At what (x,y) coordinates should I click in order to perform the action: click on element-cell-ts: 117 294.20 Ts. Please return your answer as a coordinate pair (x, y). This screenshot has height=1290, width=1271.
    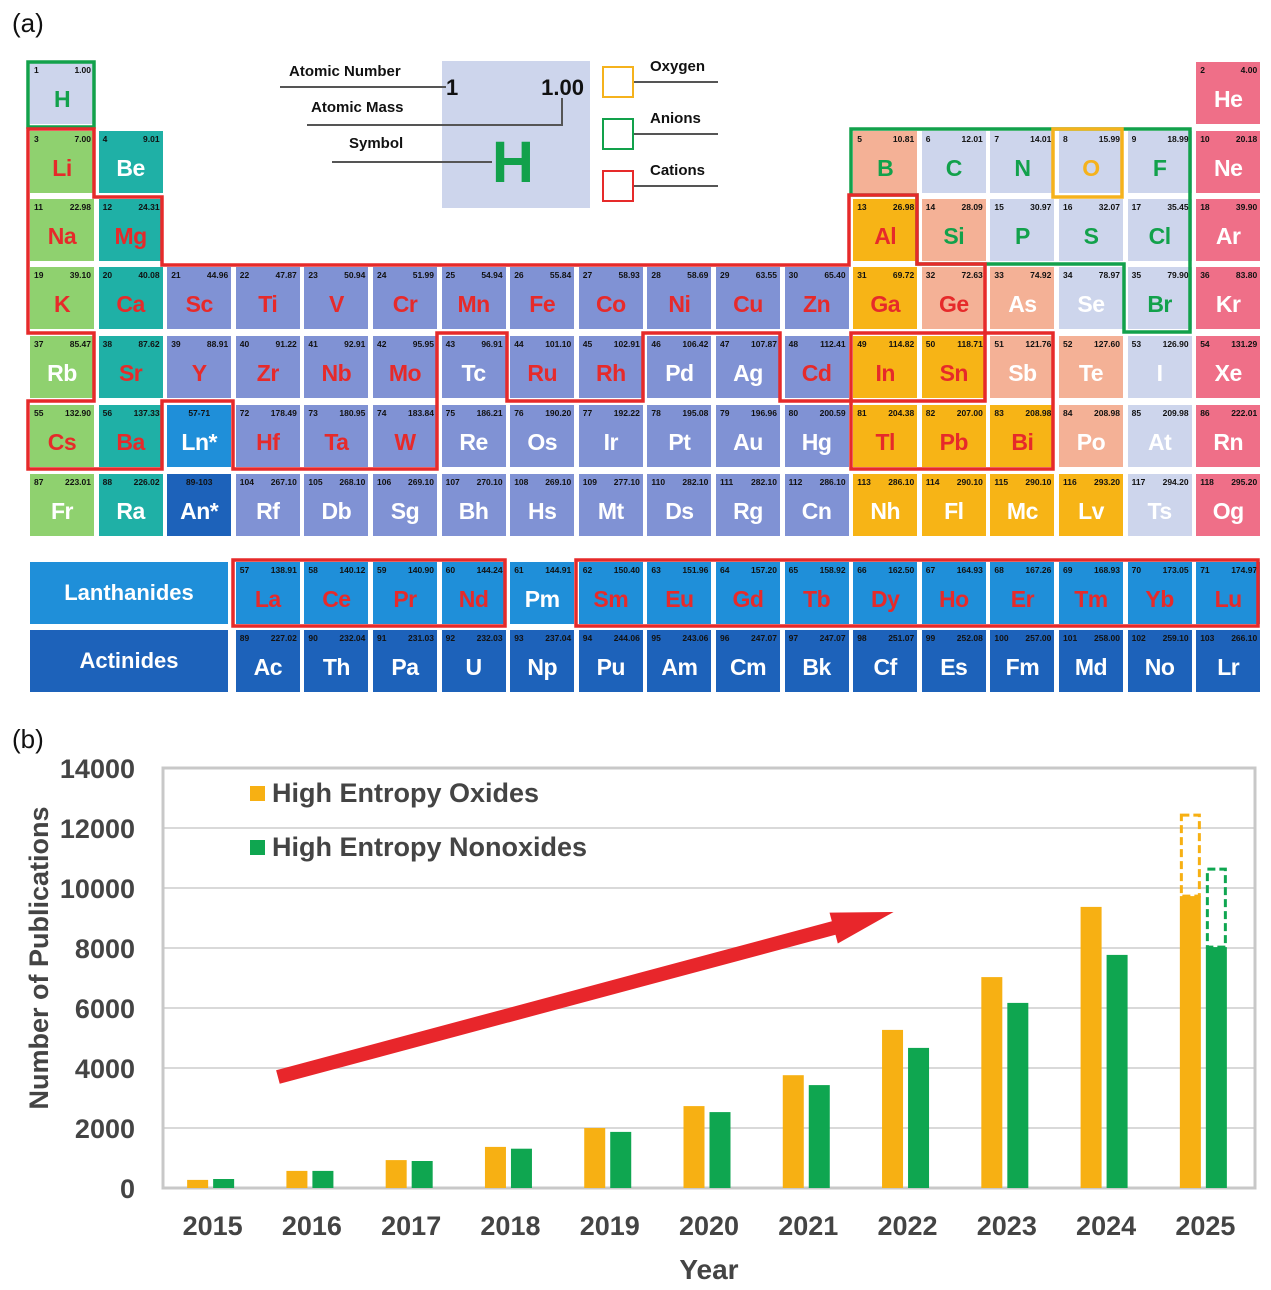
    Looking at the image, I should click on (1159, 505).